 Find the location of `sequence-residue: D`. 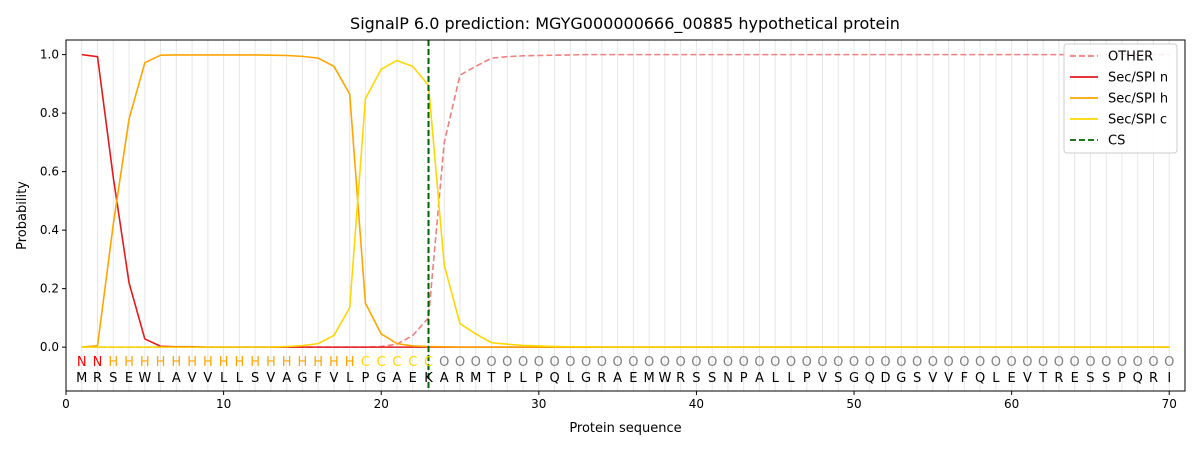

sequence-residue: D is located at coordinates (886, 378).